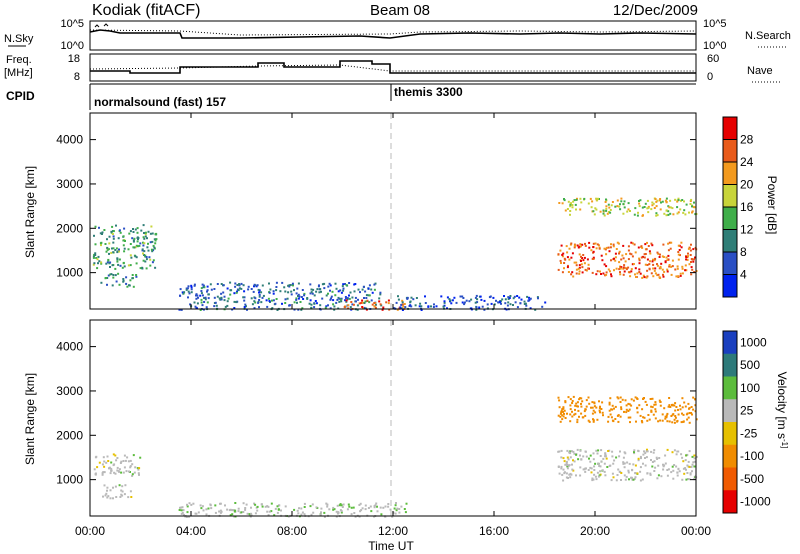  I want to click on colorbar-segment, so click(730, 173).